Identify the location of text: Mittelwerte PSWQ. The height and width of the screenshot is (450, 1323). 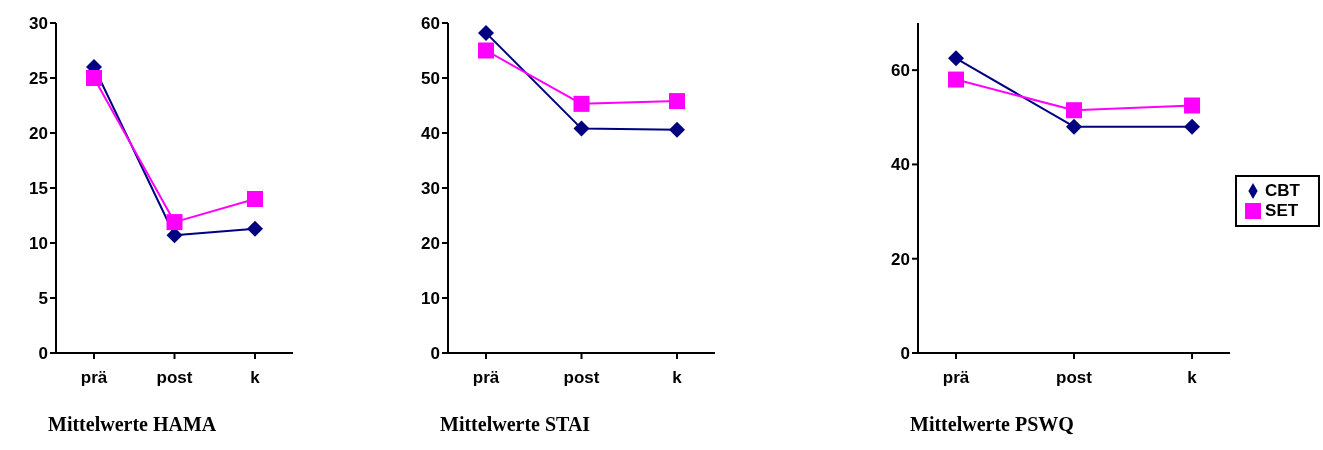
(992, 424).